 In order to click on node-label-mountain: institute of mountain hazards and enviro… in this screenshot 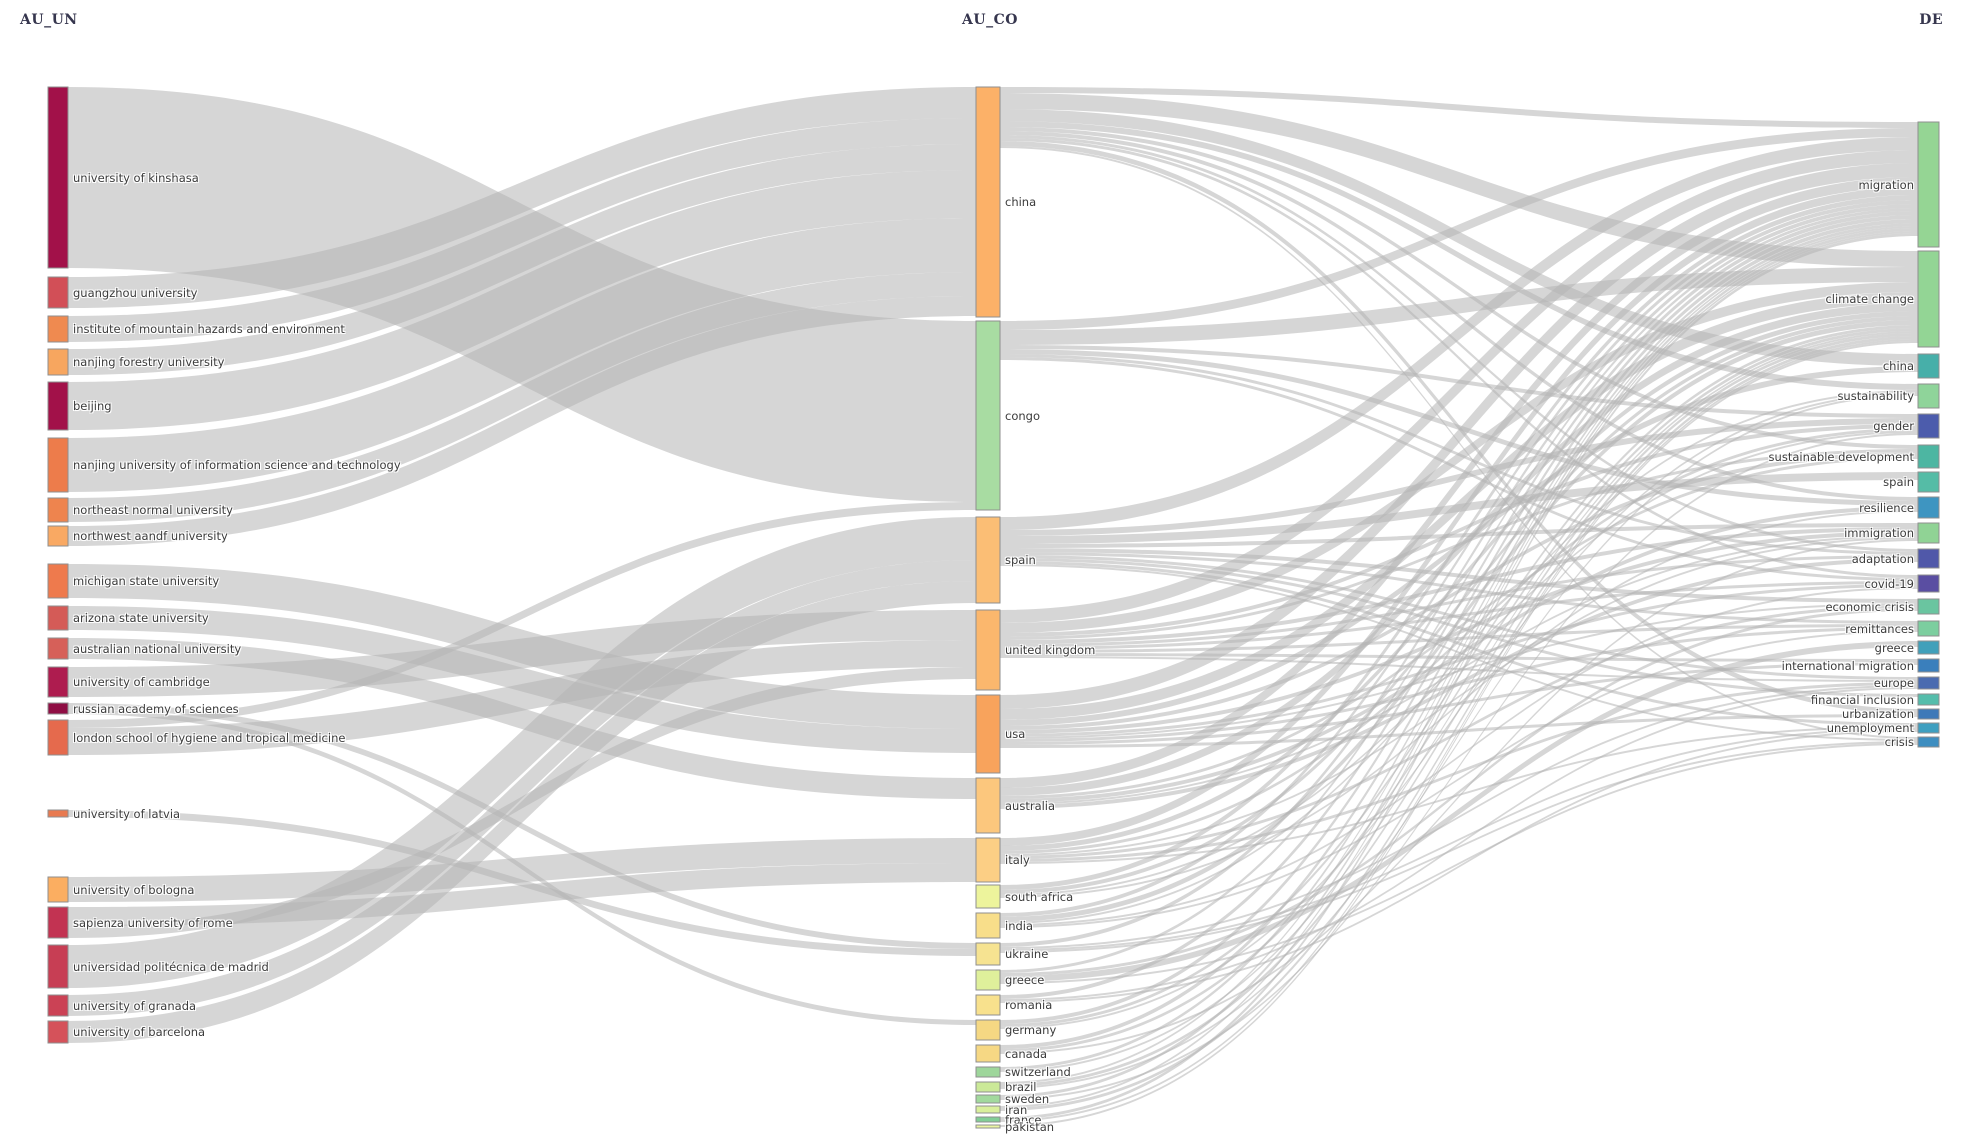, I will do `click(209, 329)`.